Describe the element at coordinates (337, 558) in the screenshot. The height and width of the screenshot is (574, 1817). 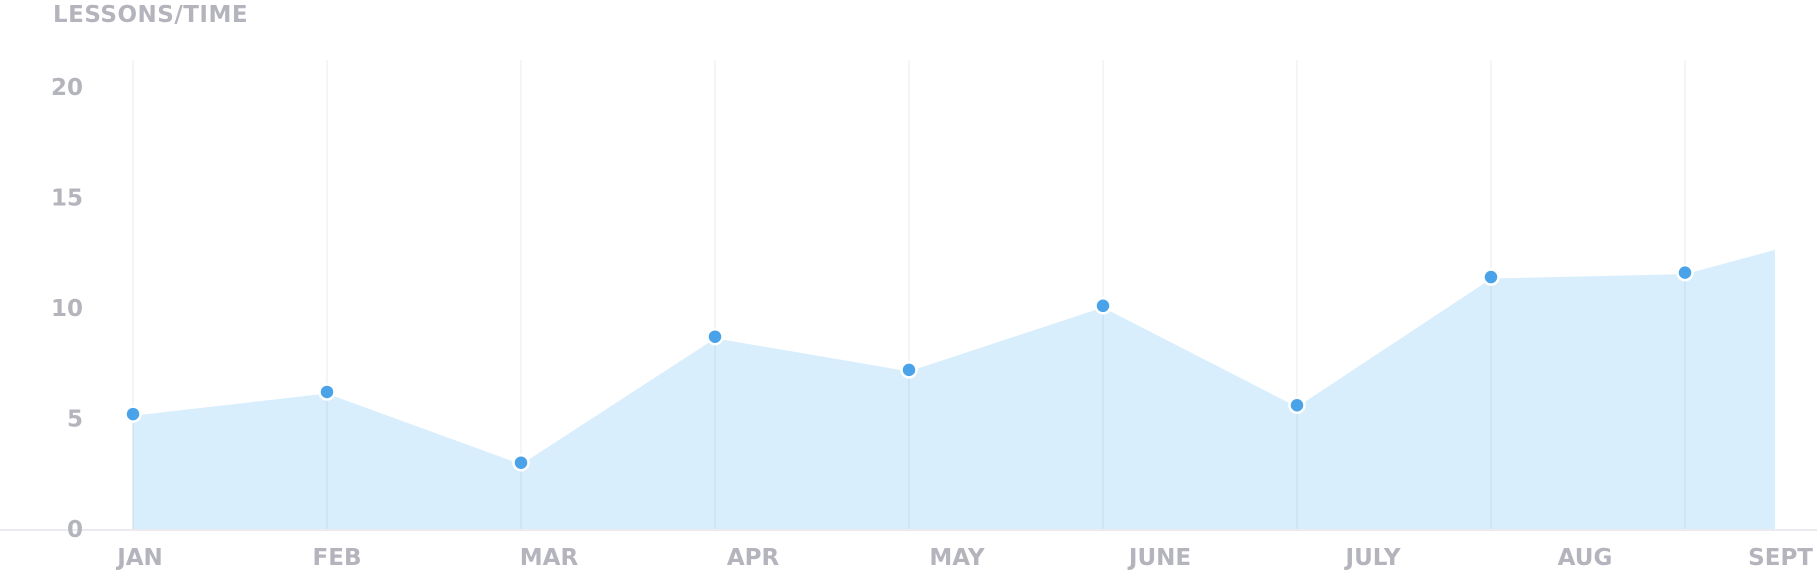
I see `x-tick-label-feb: FEB` at that location.